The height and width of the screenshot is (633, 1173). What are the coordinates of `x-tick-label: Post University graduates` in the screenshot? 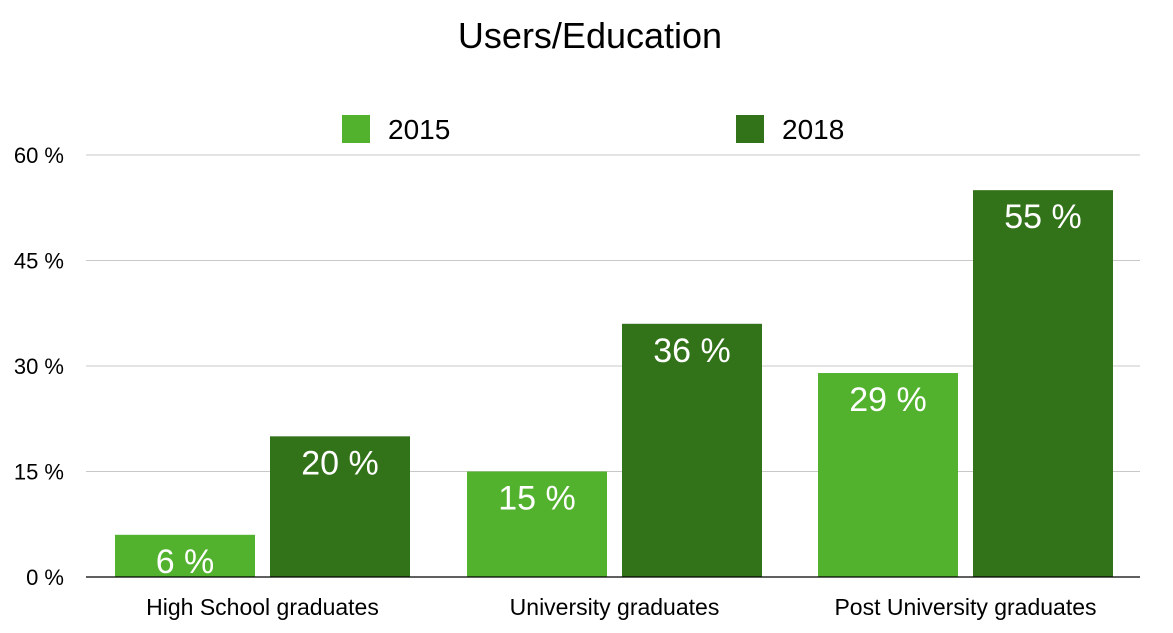 It's located at (965, 607).